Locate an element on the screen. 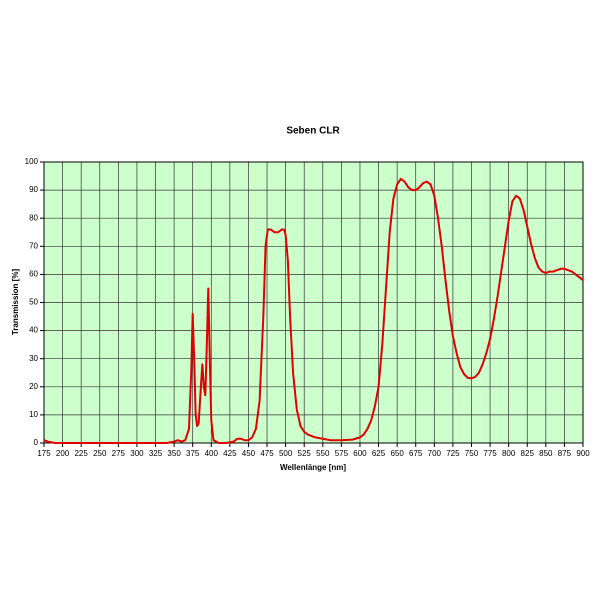 The image size is (600, 605). x-tick-label: 175 is located at coordinates (44, 453).